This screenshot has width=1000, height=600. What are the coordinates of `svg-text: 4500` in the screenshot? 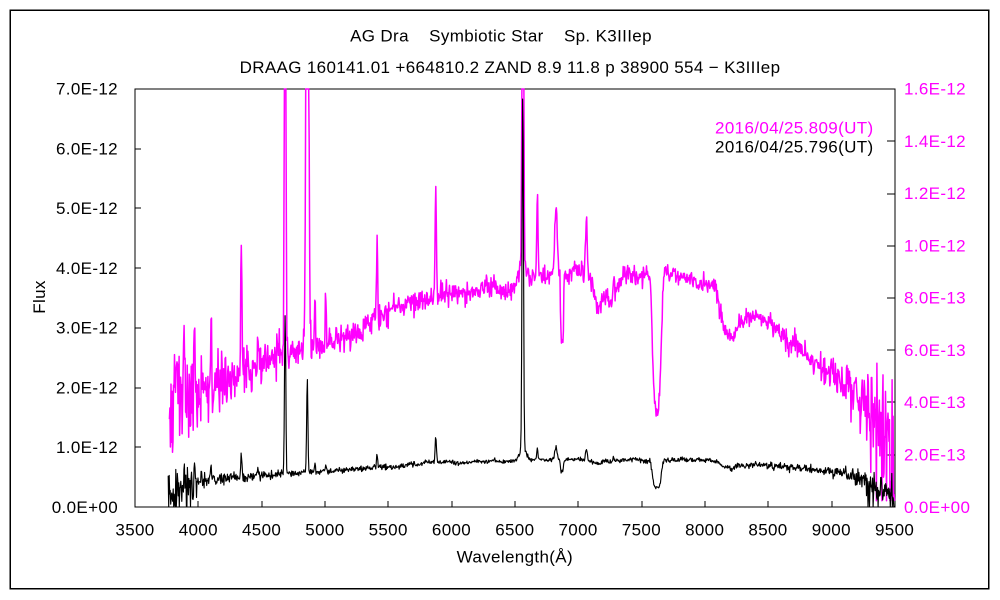 It's located at (261, 530).